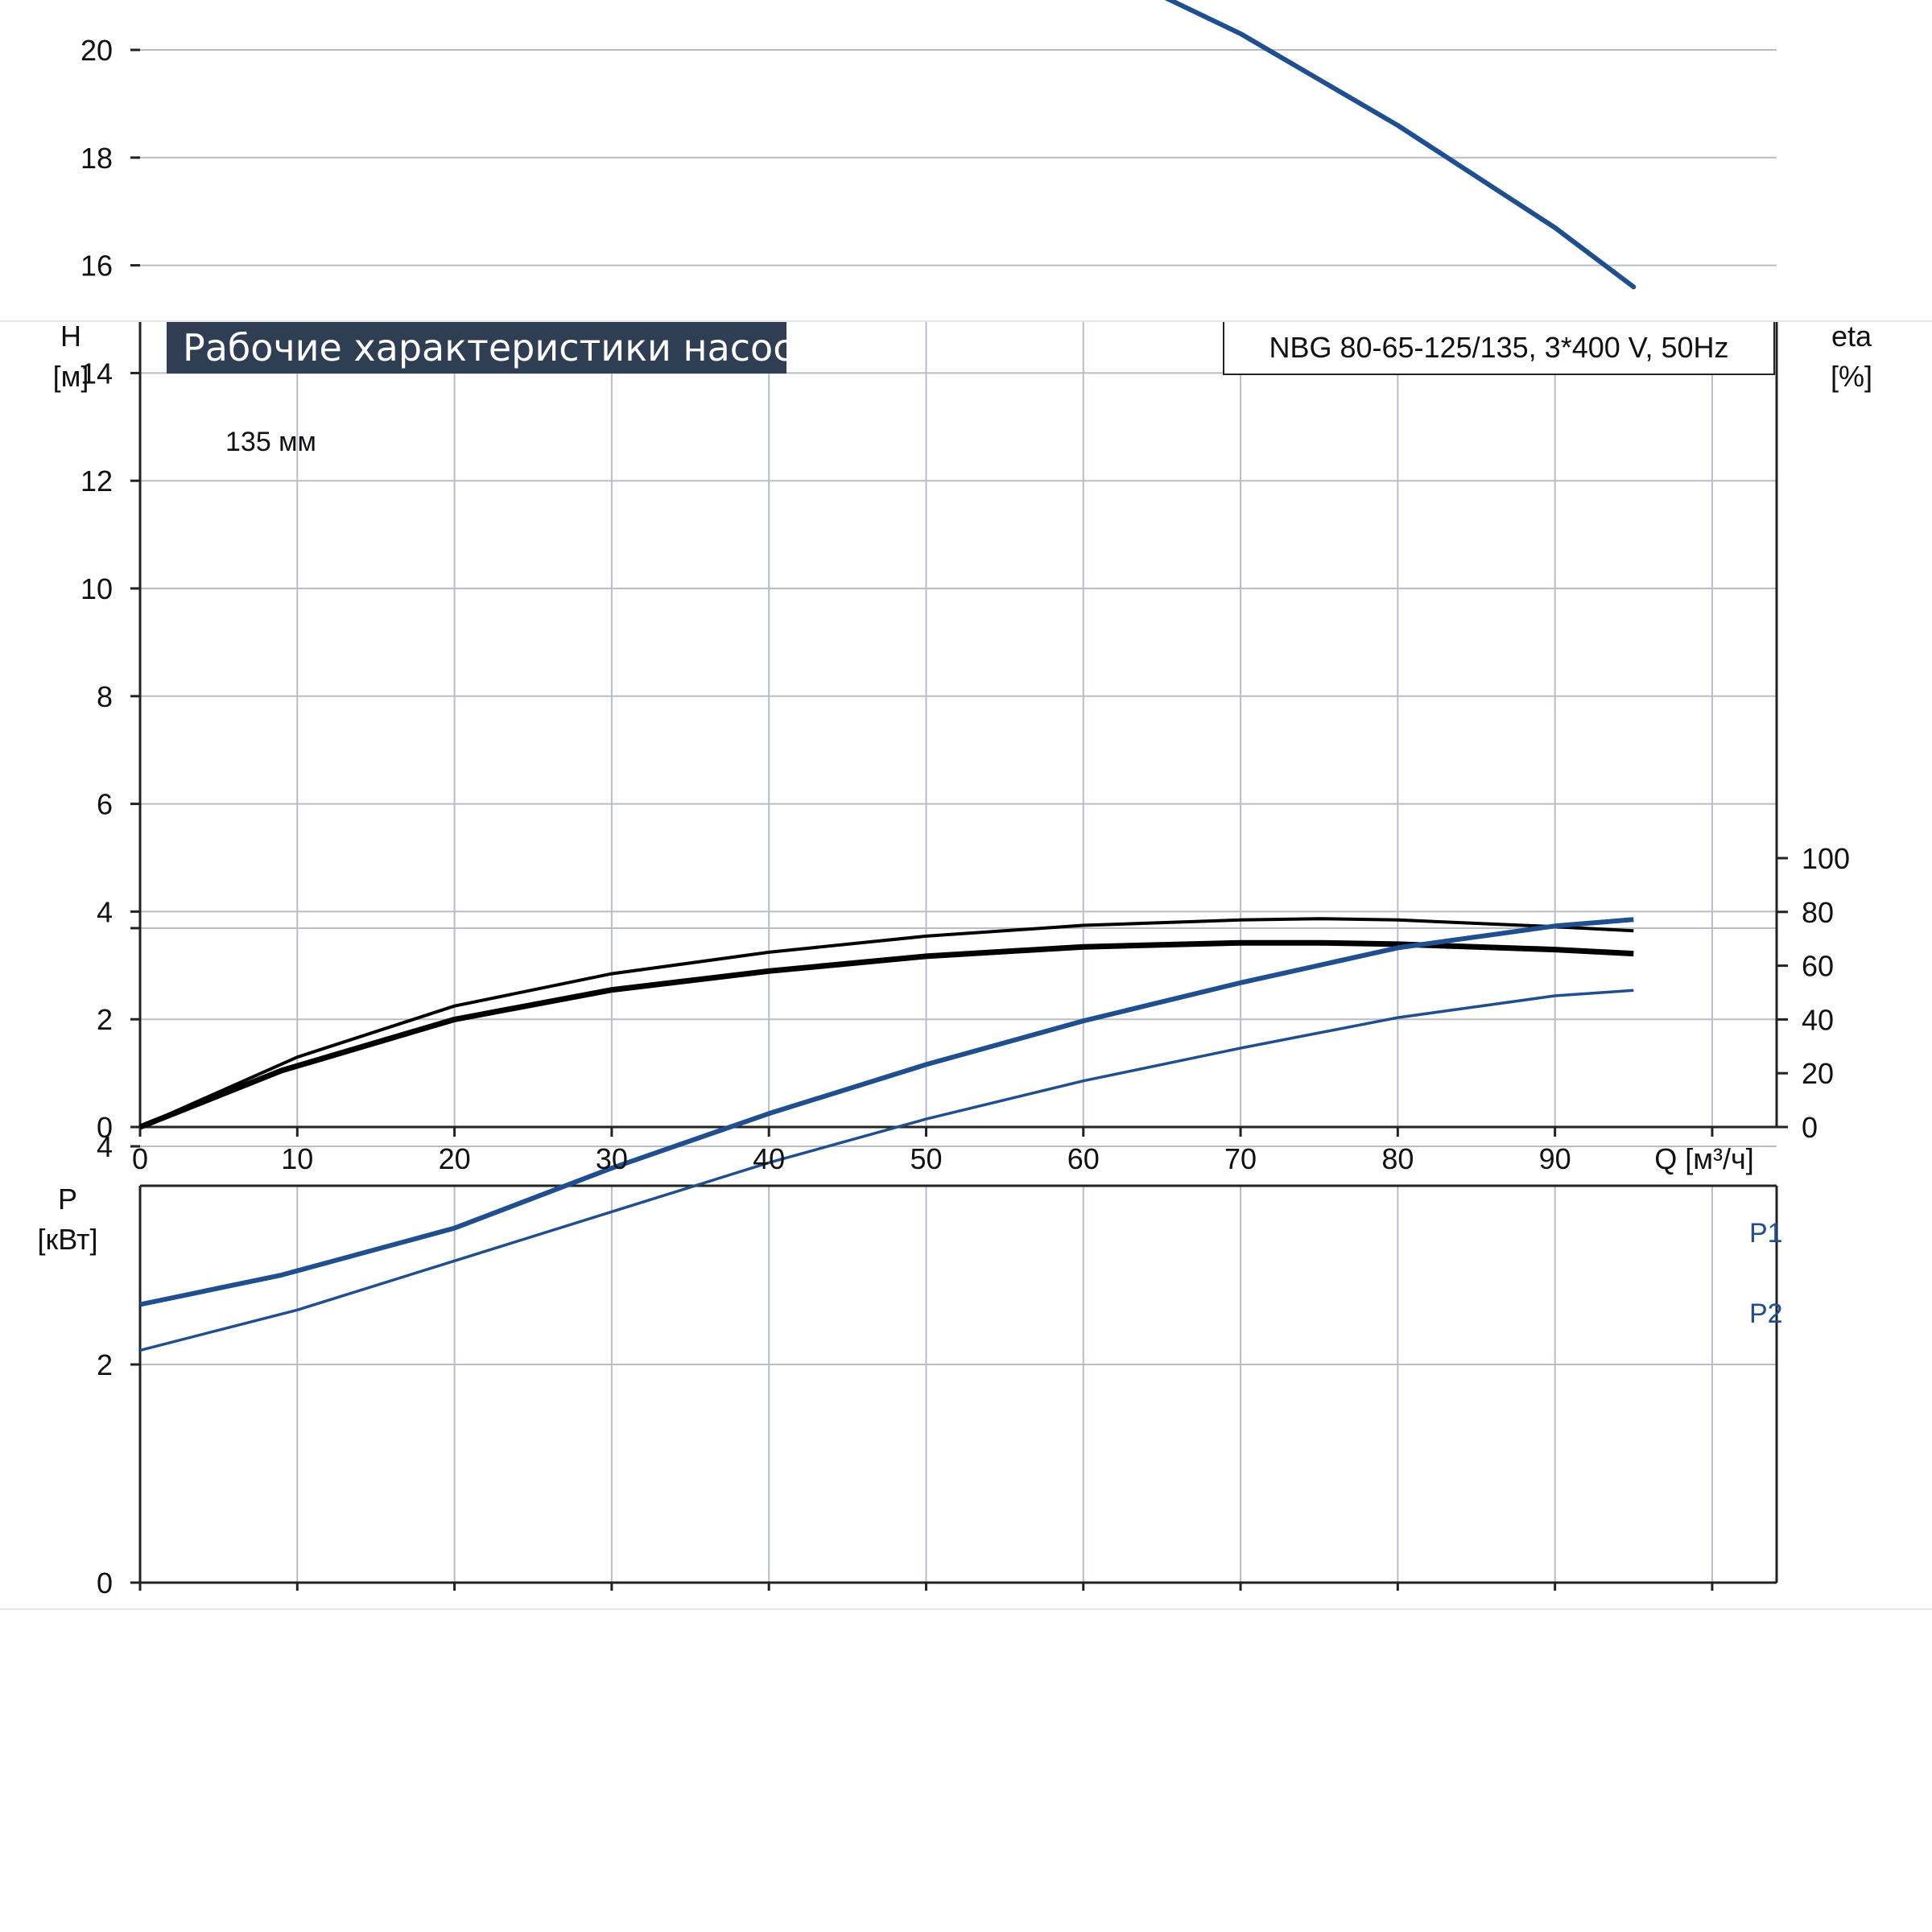 The image size is (1932, 1932). Describe the element at coordinates (1766, 1233) in the screenshot. I see `p1-label: P1` at that location.